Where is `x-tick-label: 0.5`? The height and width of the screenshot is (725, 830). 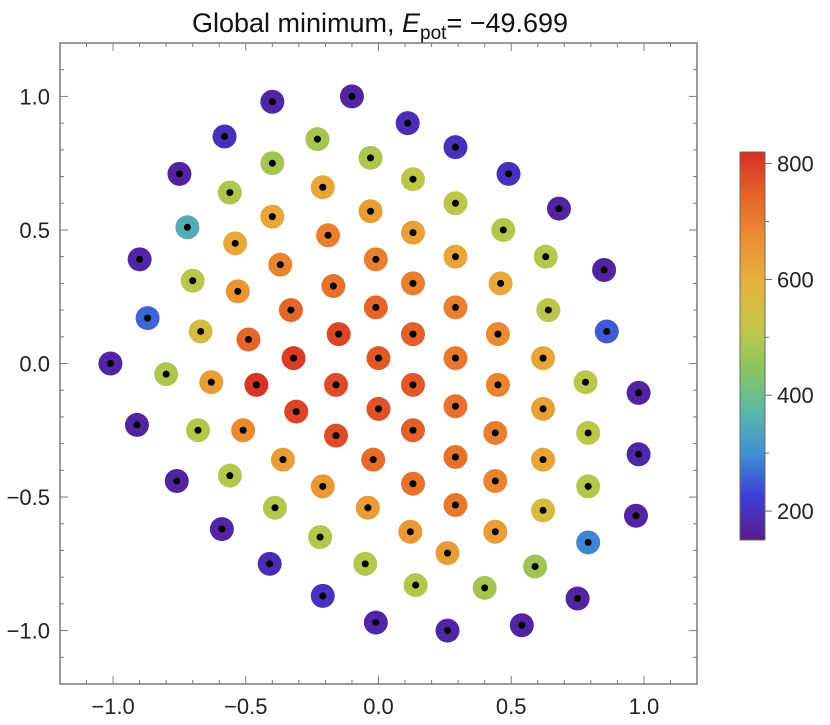
x-tick-label: 0.5 is located at coordinates (511, 706).